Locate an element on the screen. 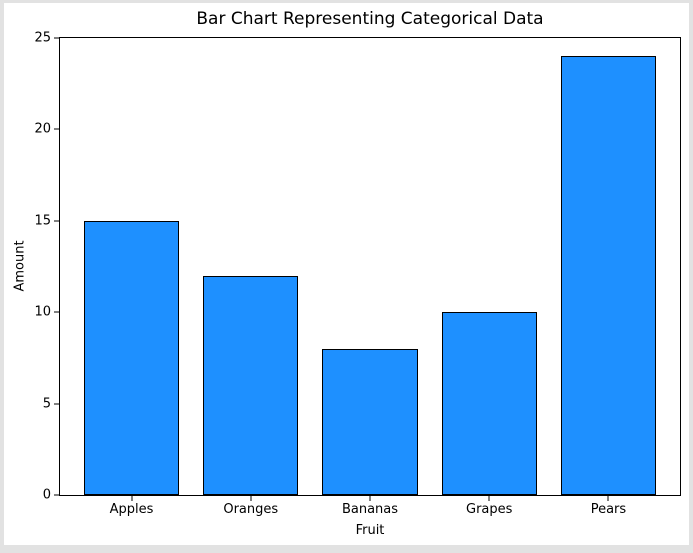  y-tick-label: 15 is located at coordinates (42, 221).